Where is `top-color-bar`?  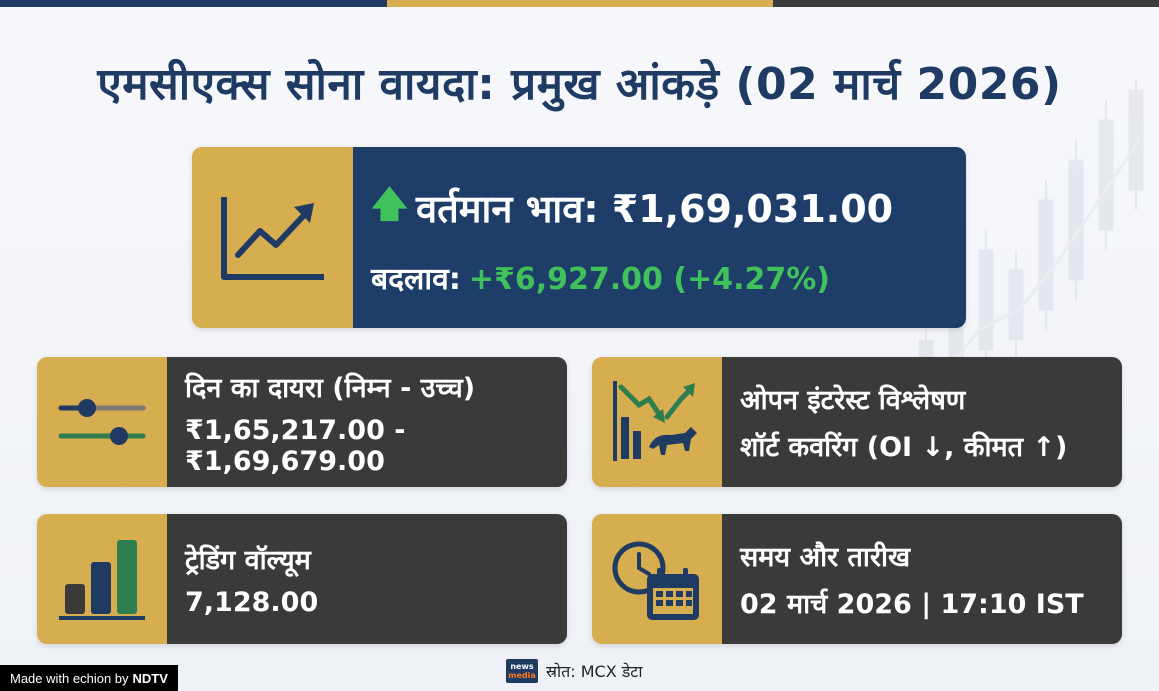
top-color-bar is located at coordinates (579, 3).